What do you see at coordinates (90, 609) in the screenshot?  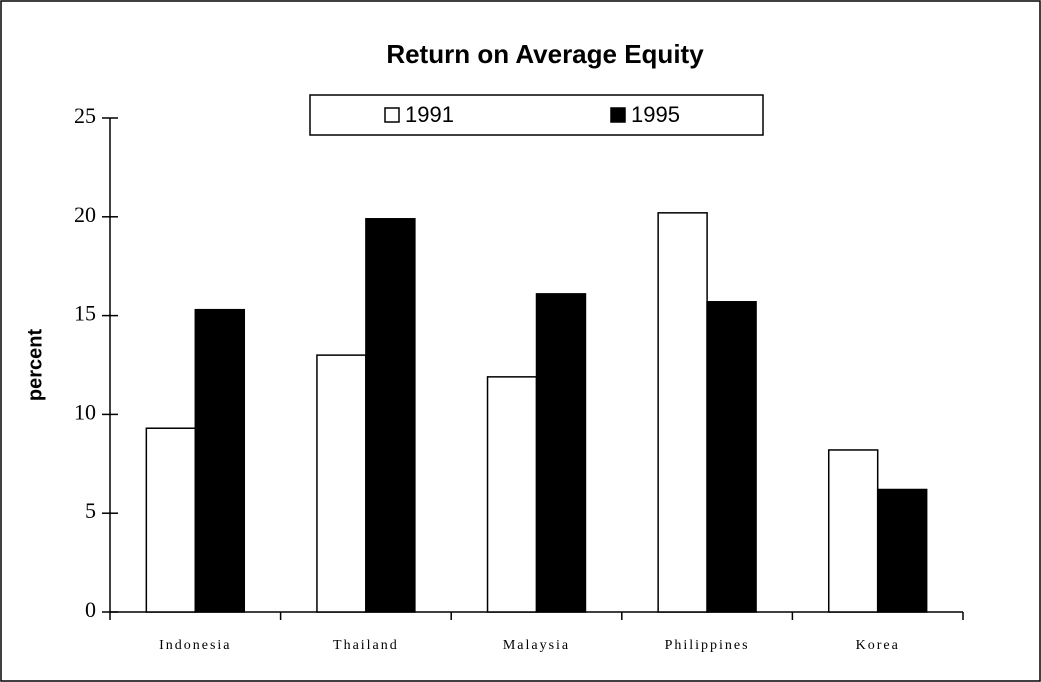 I see `y-tick-label: 0` at bounding box center [90, 609].